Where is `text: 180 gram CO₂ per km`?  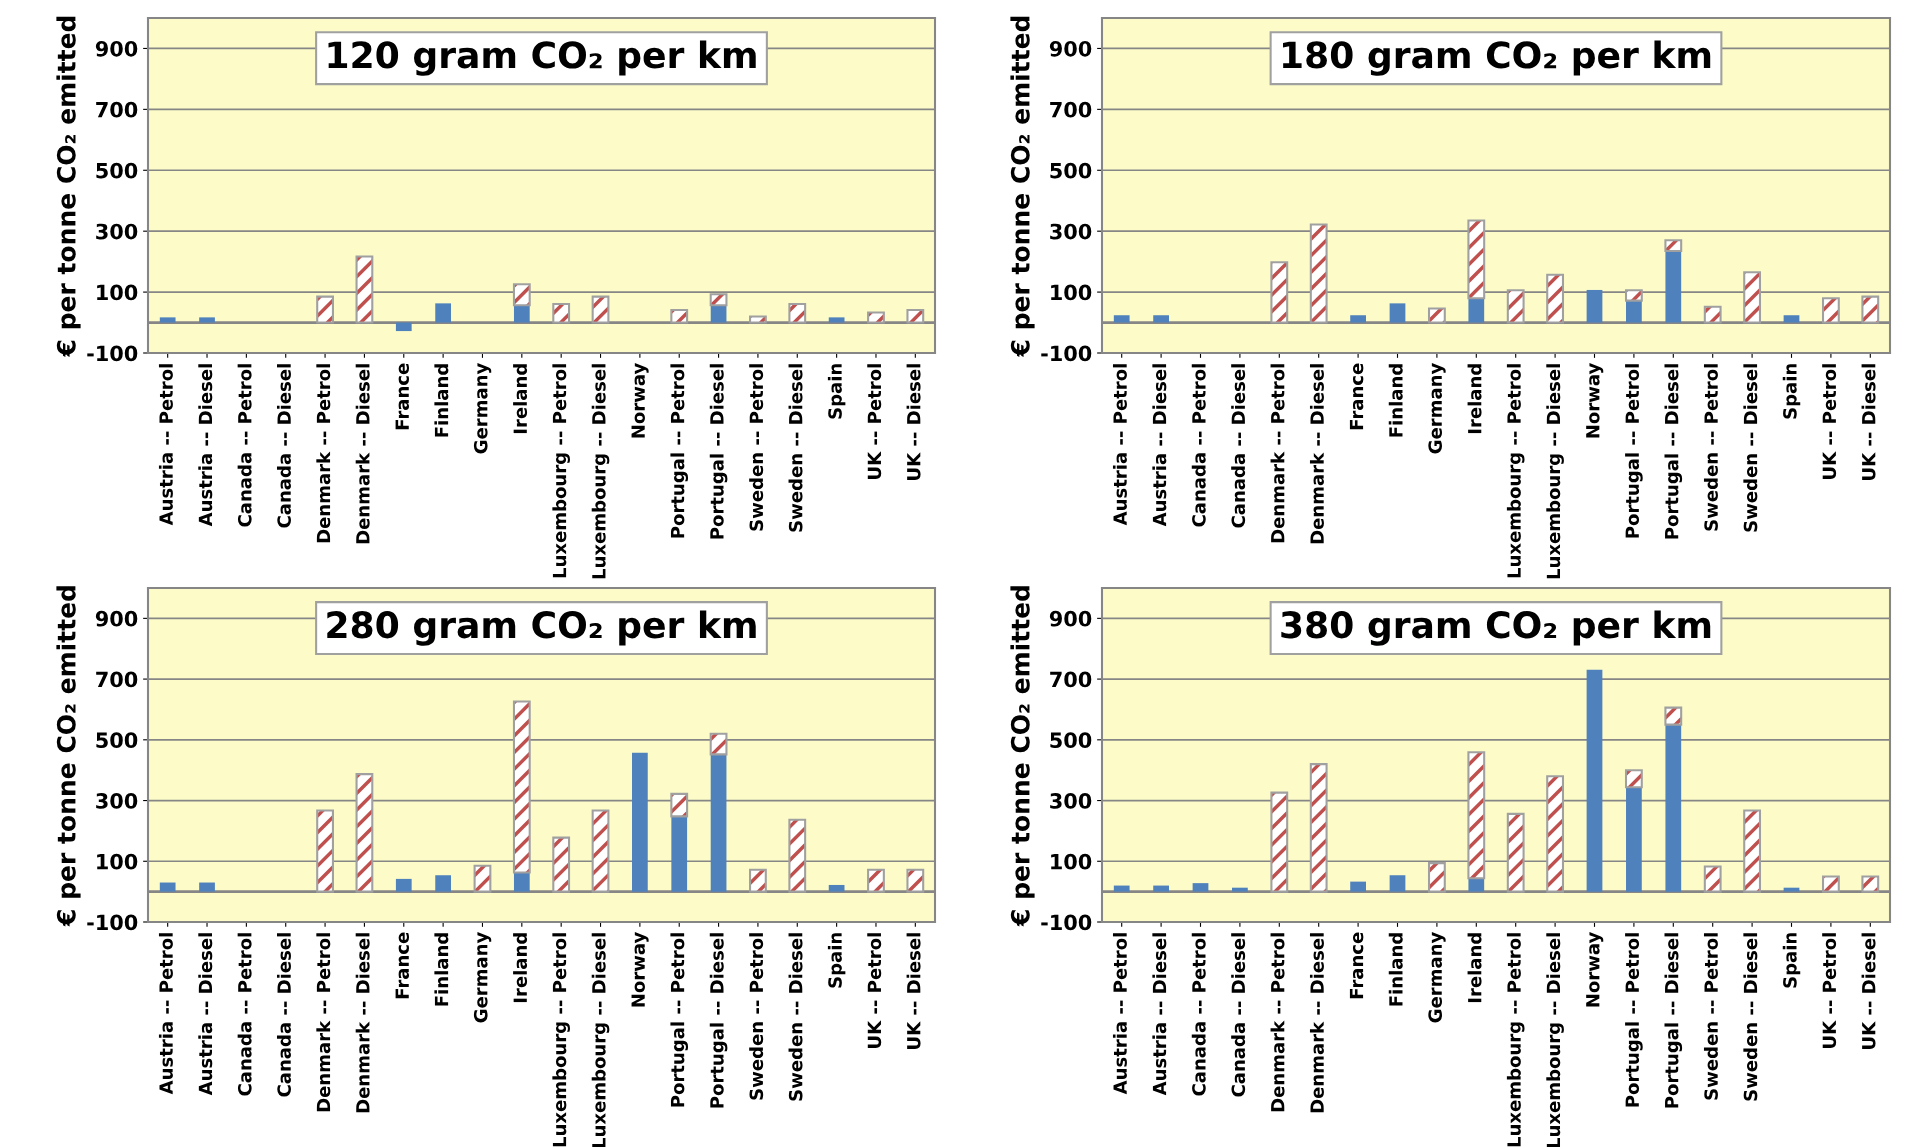
text: 180 gram CO₂ per km is located at coordinates (1497, 58).